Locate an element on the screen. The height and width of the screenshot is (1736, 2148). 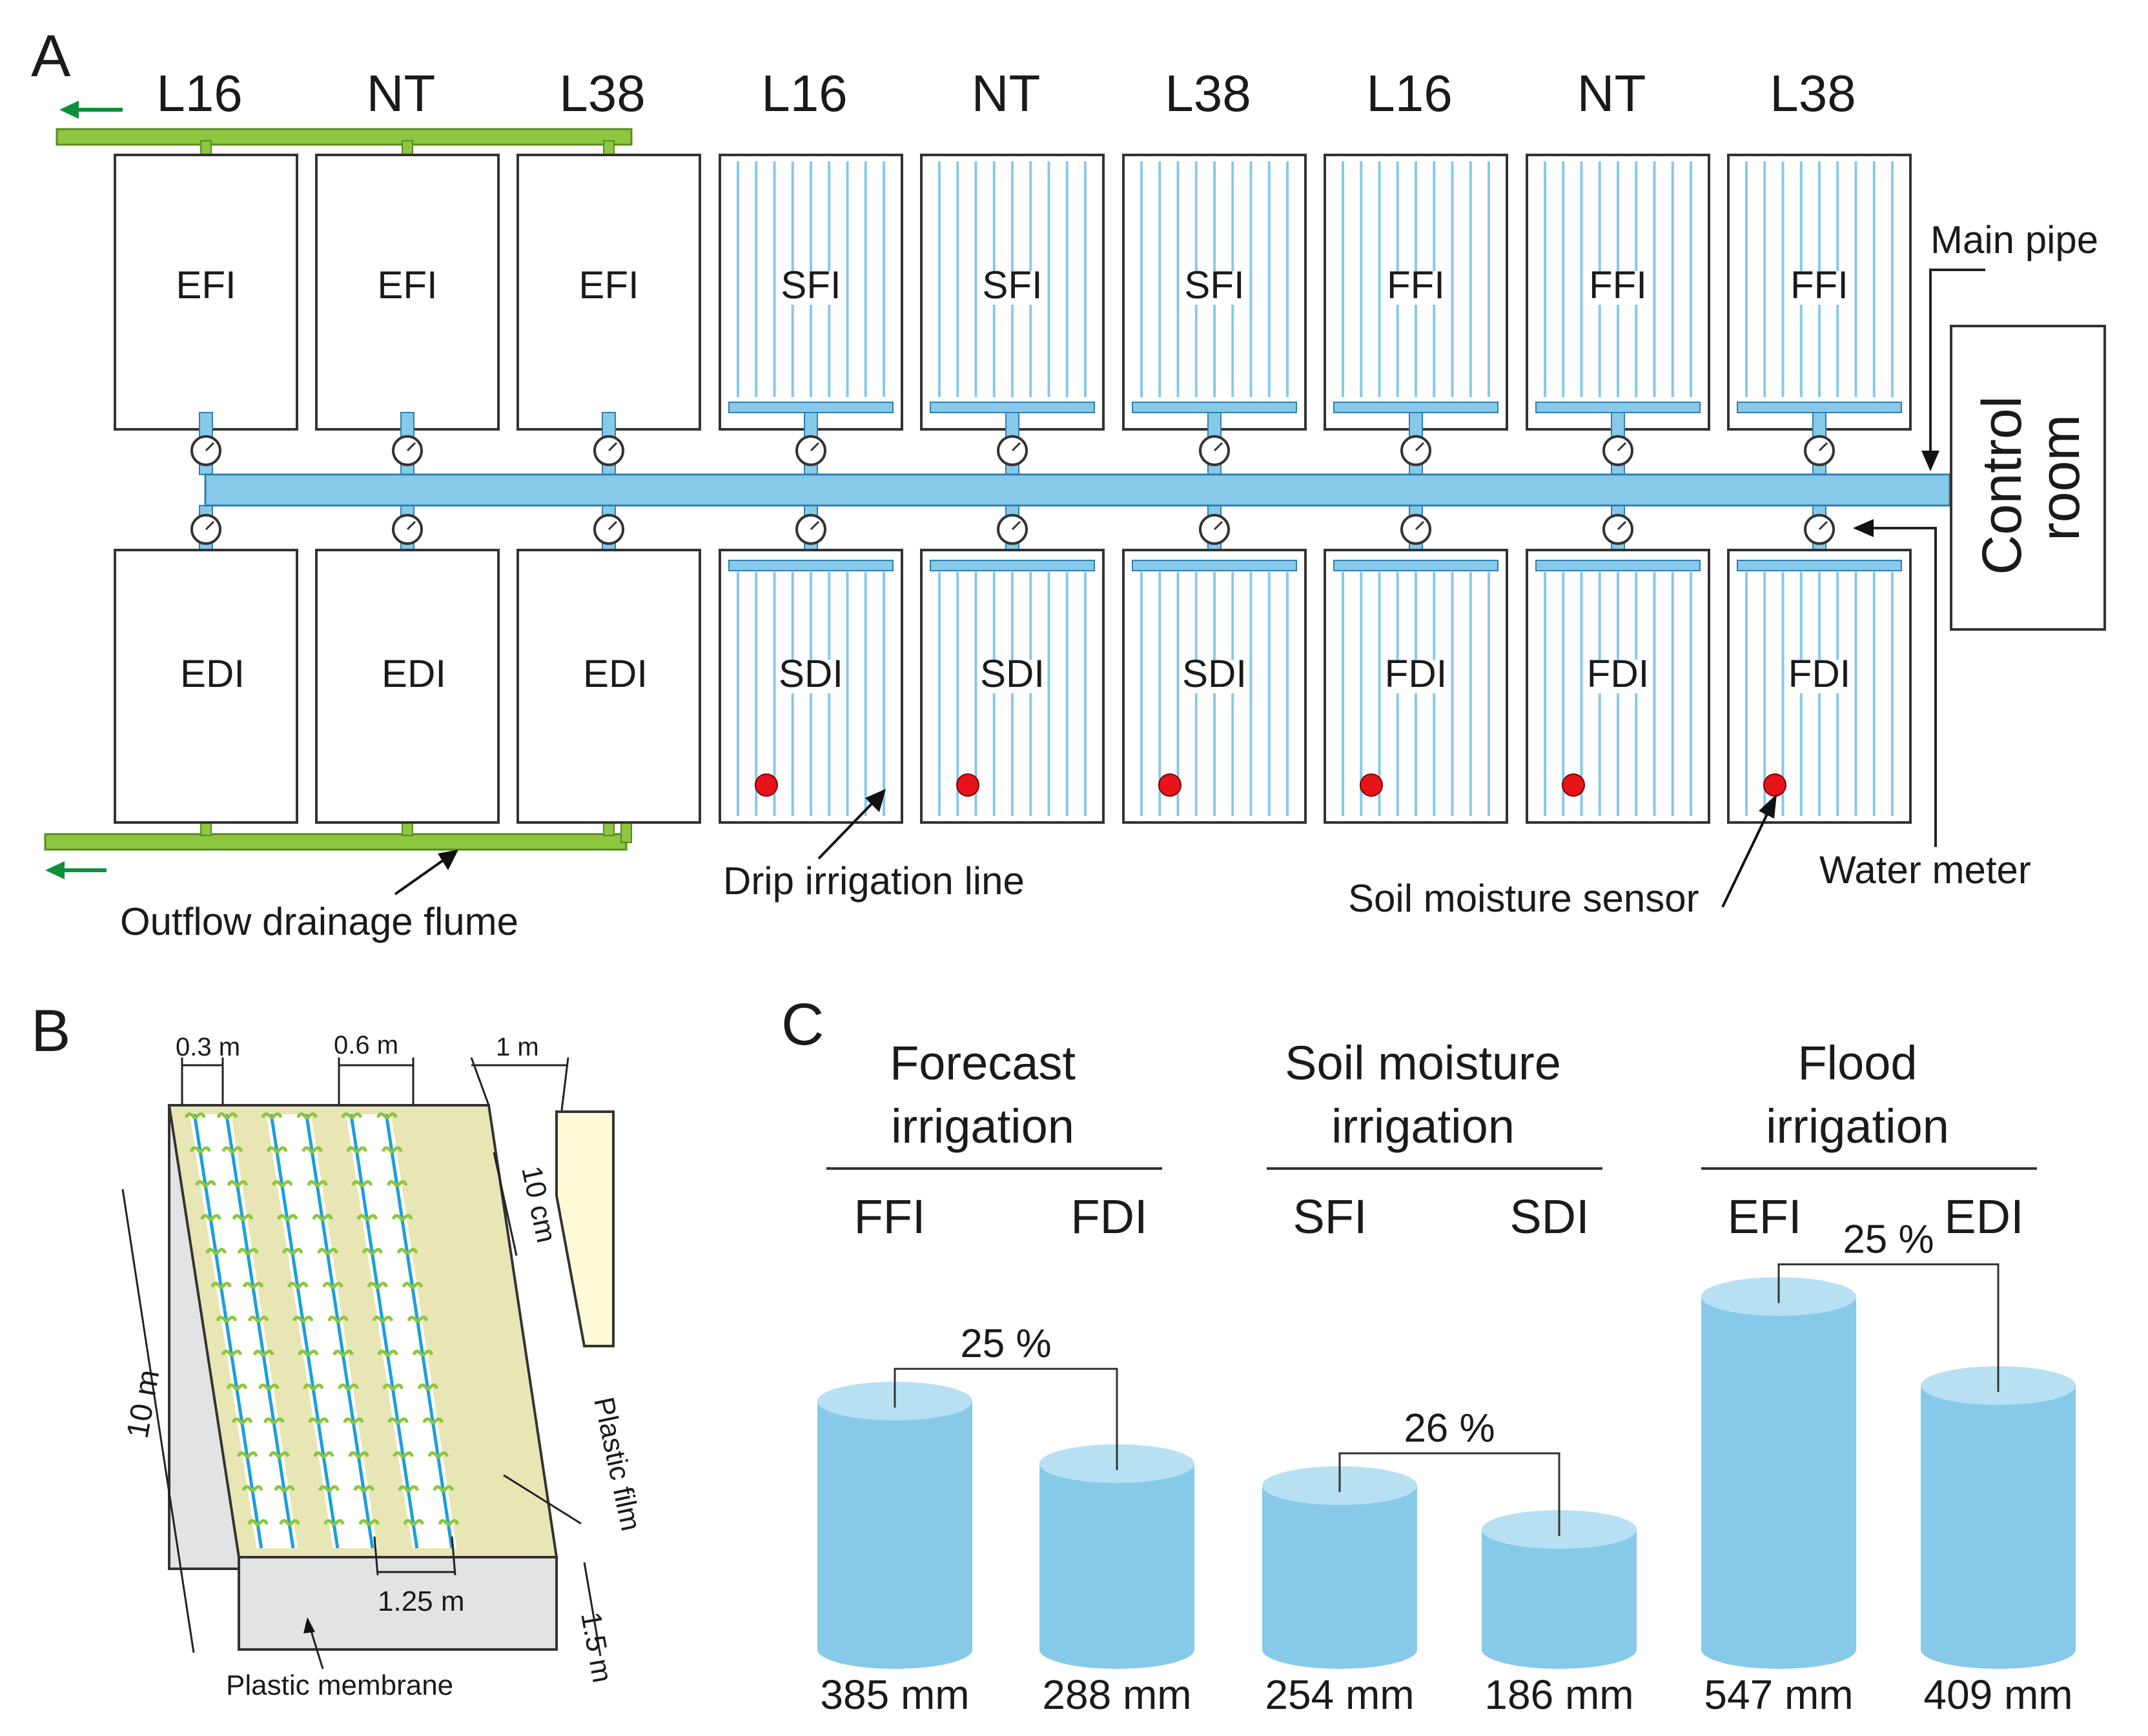
control-room-word-1: Control is located at coordinates (2002, 485).